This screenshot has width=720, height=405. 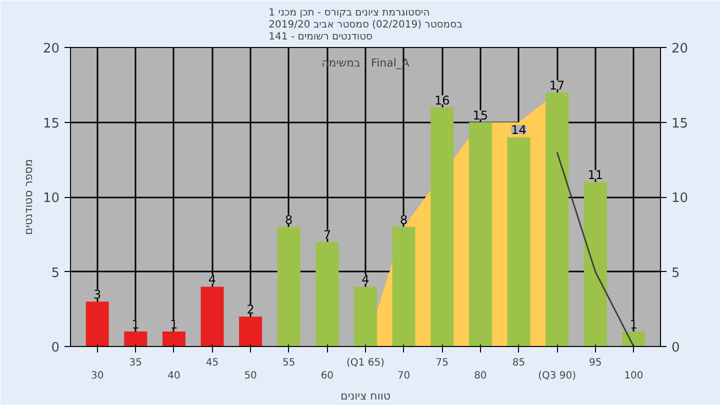 What do you see at coordinates (97, 376) in the screenshot?
I see `x-tick-label: 30` at bounding box center [97, 376].